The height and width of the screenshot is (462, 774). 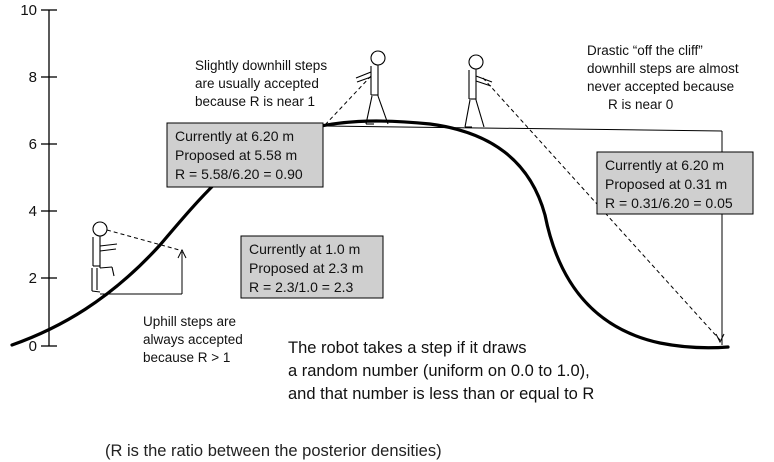 What do you see at coordinates (640, 104) in the screenshot?
I see `drastic-note-line-4: R is near 0` at bounding box center [640, 104].